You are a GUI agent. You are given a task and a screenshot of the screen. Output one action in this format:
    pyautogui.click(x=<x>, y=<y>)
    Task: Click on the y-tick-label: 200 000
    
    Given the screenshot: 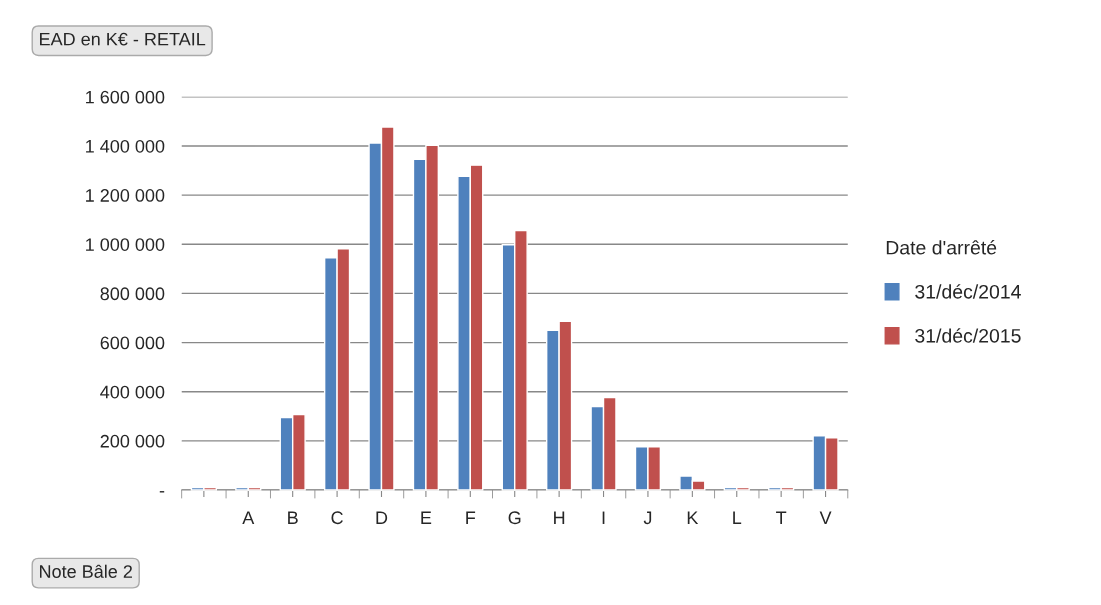 What is the action you would take?
    pyautogui.click(x=132, y=441)
    